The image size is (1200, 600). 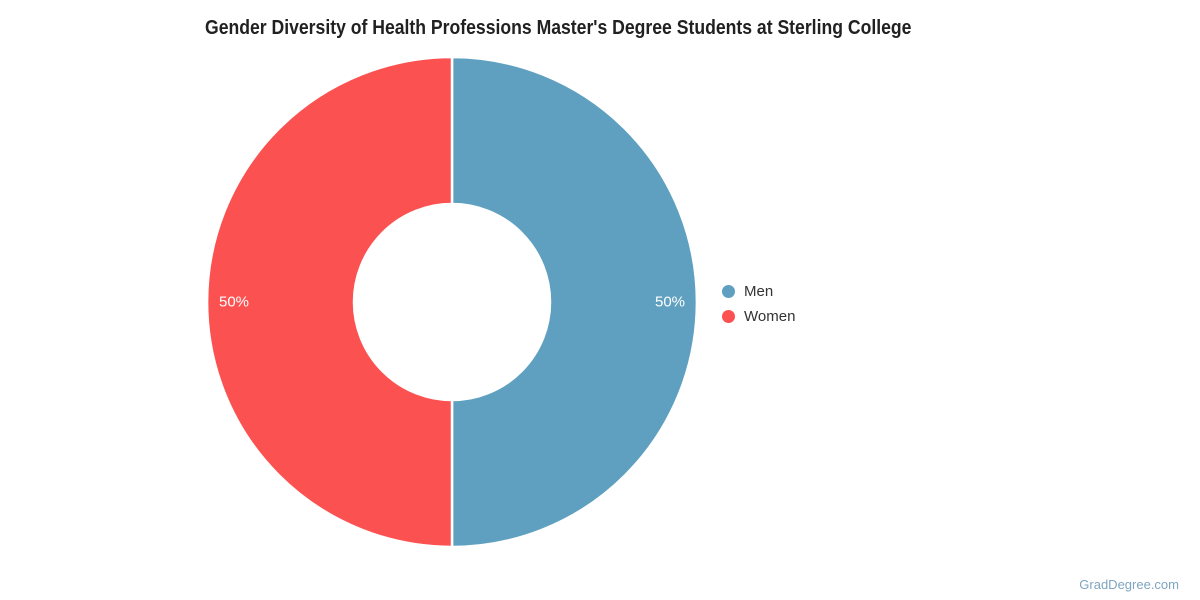 What do you see at coordinates (1129, 584) in the screenshot?
I see `watermark-link: GradDegree.com` at bounding box center [1129, 584].